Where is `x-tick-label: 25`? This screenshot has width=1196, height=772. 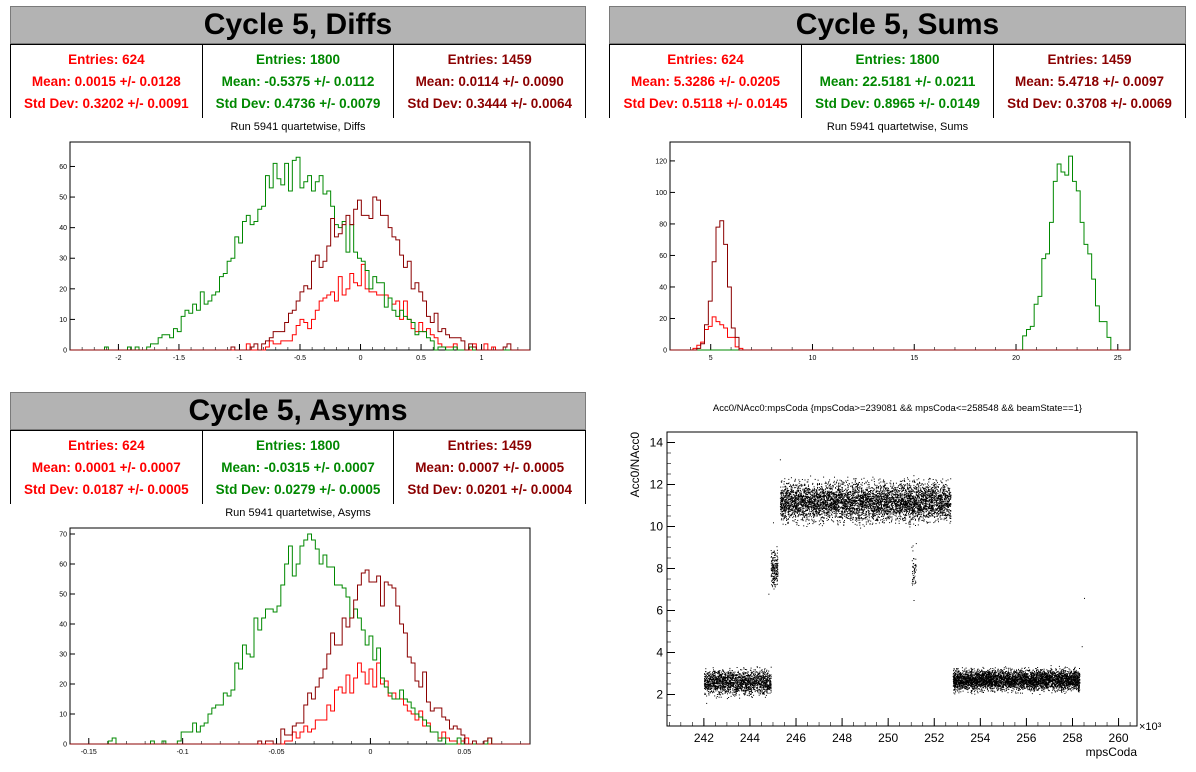
x-tick-label: 25 is located at coordinates (1118, 358).